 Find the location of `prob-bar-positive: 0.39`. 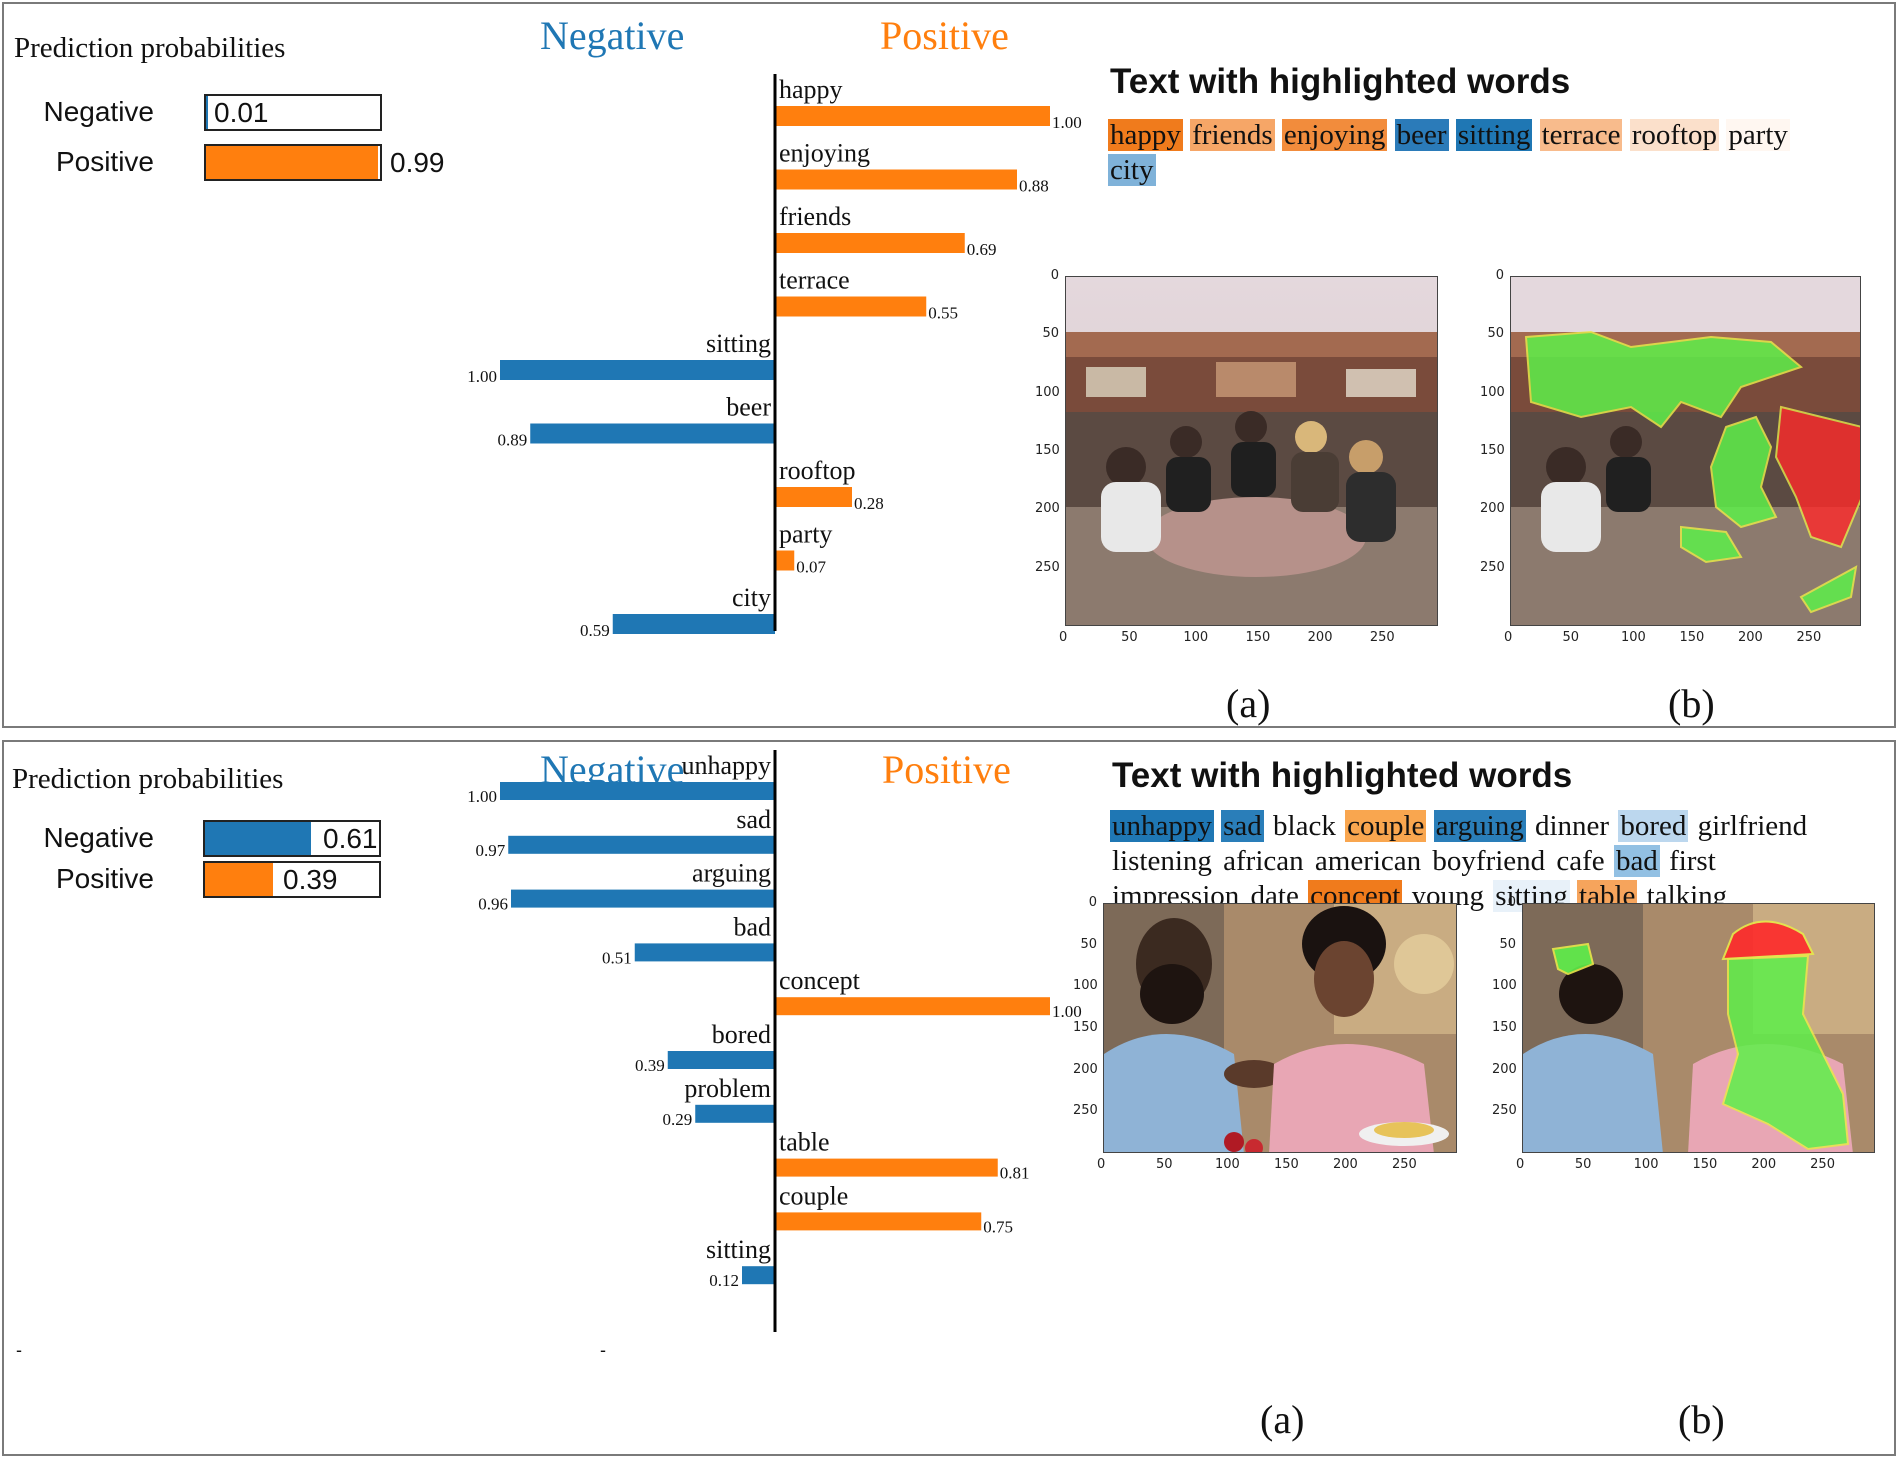

prob-bar-positive: 0.39 is located at coordinates (292, 879).